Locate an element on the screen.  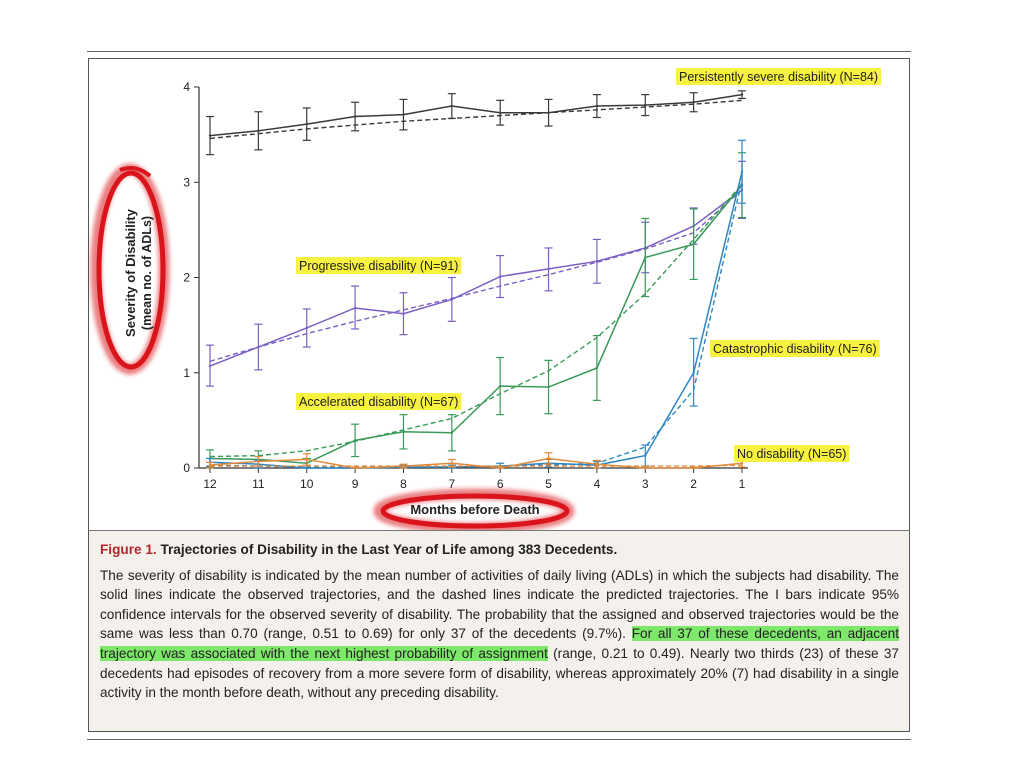
progressive-label-text: Progressive disability (N=91) is located at coordinates (378, 266).